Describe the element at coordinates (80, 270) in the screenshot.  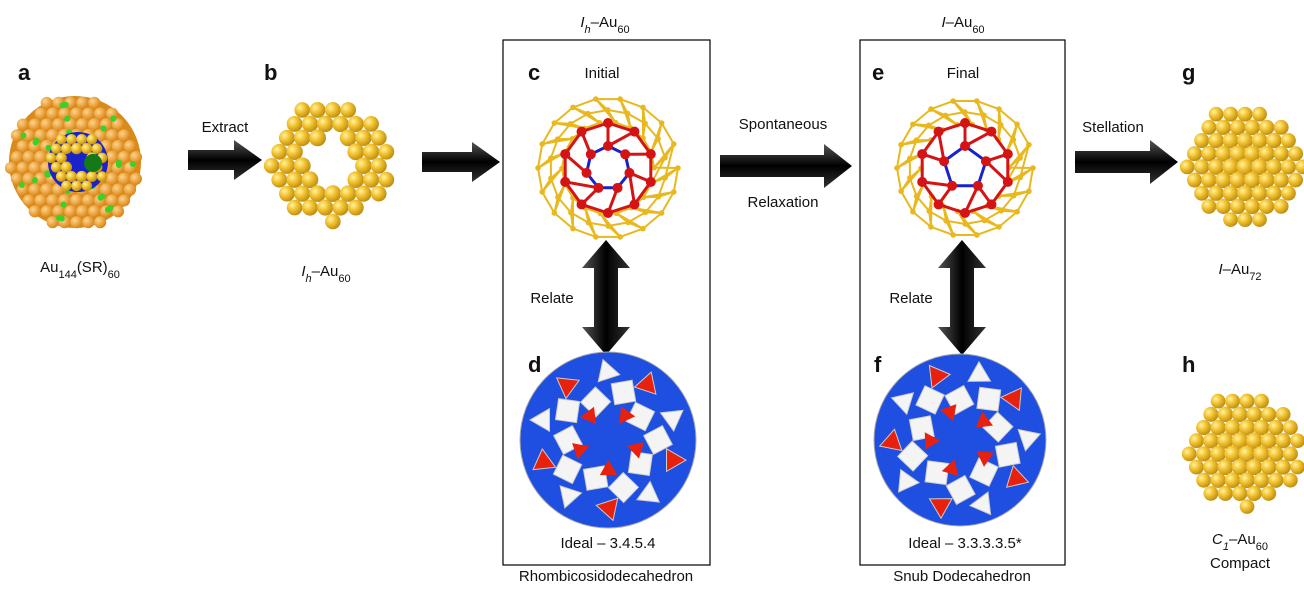
I see `caption: Au144(SR)60` at that location.